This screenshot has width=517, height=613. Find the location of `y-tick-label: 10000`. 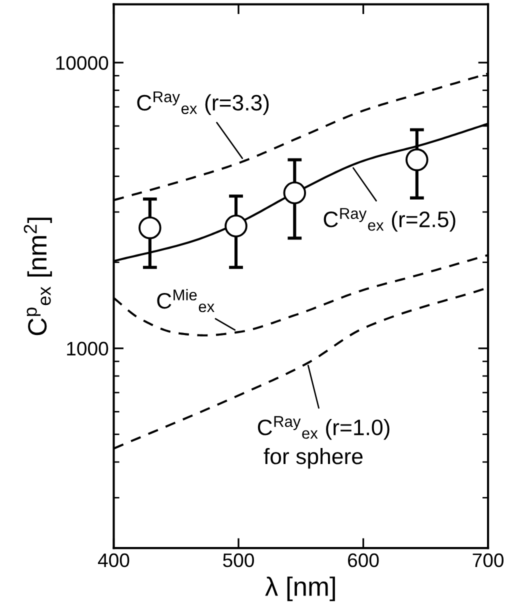

y-tick-label: 10000 is located at coordinates (82, 63).